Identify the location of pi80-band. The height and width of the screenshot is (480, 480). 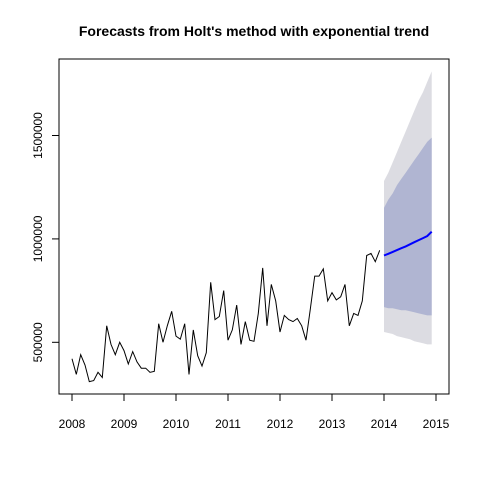
(408, 226).